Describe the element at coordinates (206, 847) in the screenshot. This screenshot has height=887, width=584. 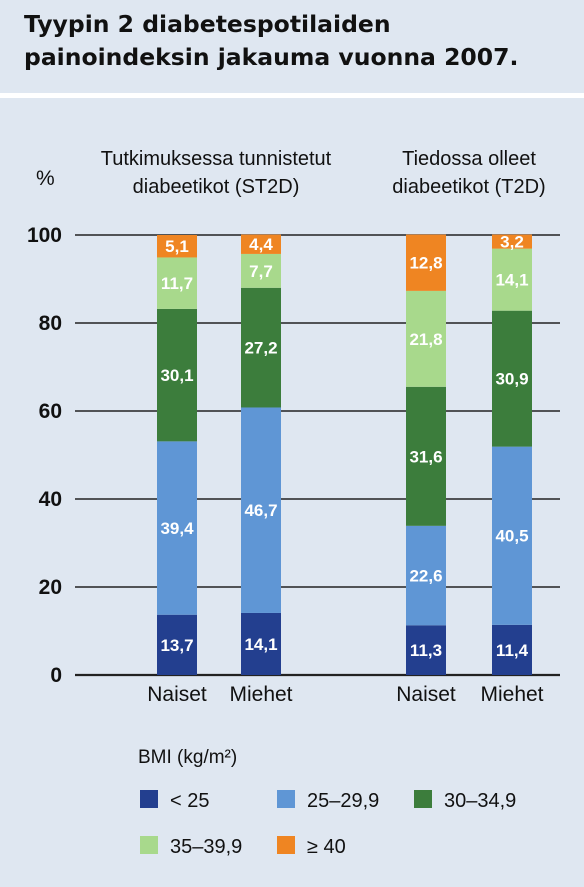
I see `legend-label: 35–39,9` at that location.